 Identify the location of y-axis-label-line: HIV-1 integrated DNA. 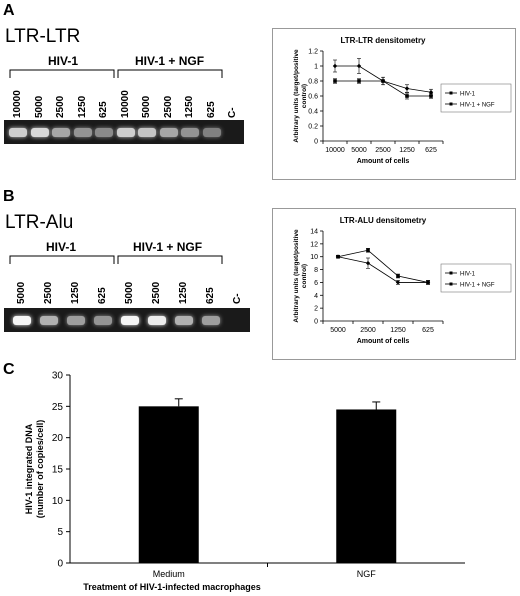
(29, 468).